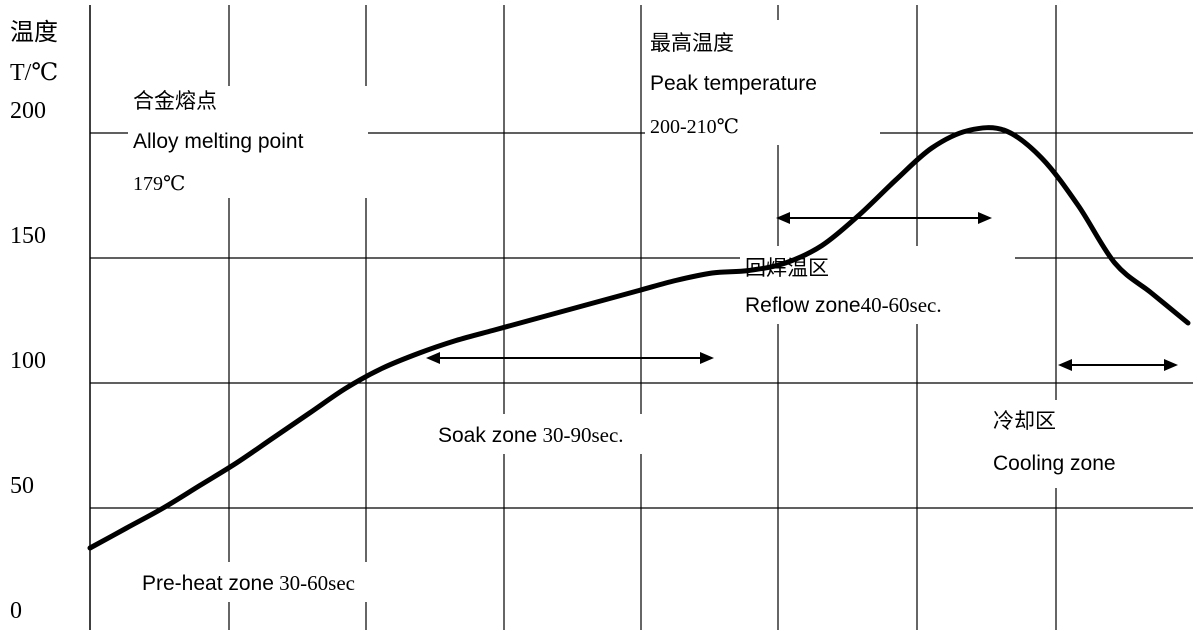  Describe the element at coordinates (1054, 463) in the screenshot. I see `cooling-zone-en: Cooling zone` at that location.